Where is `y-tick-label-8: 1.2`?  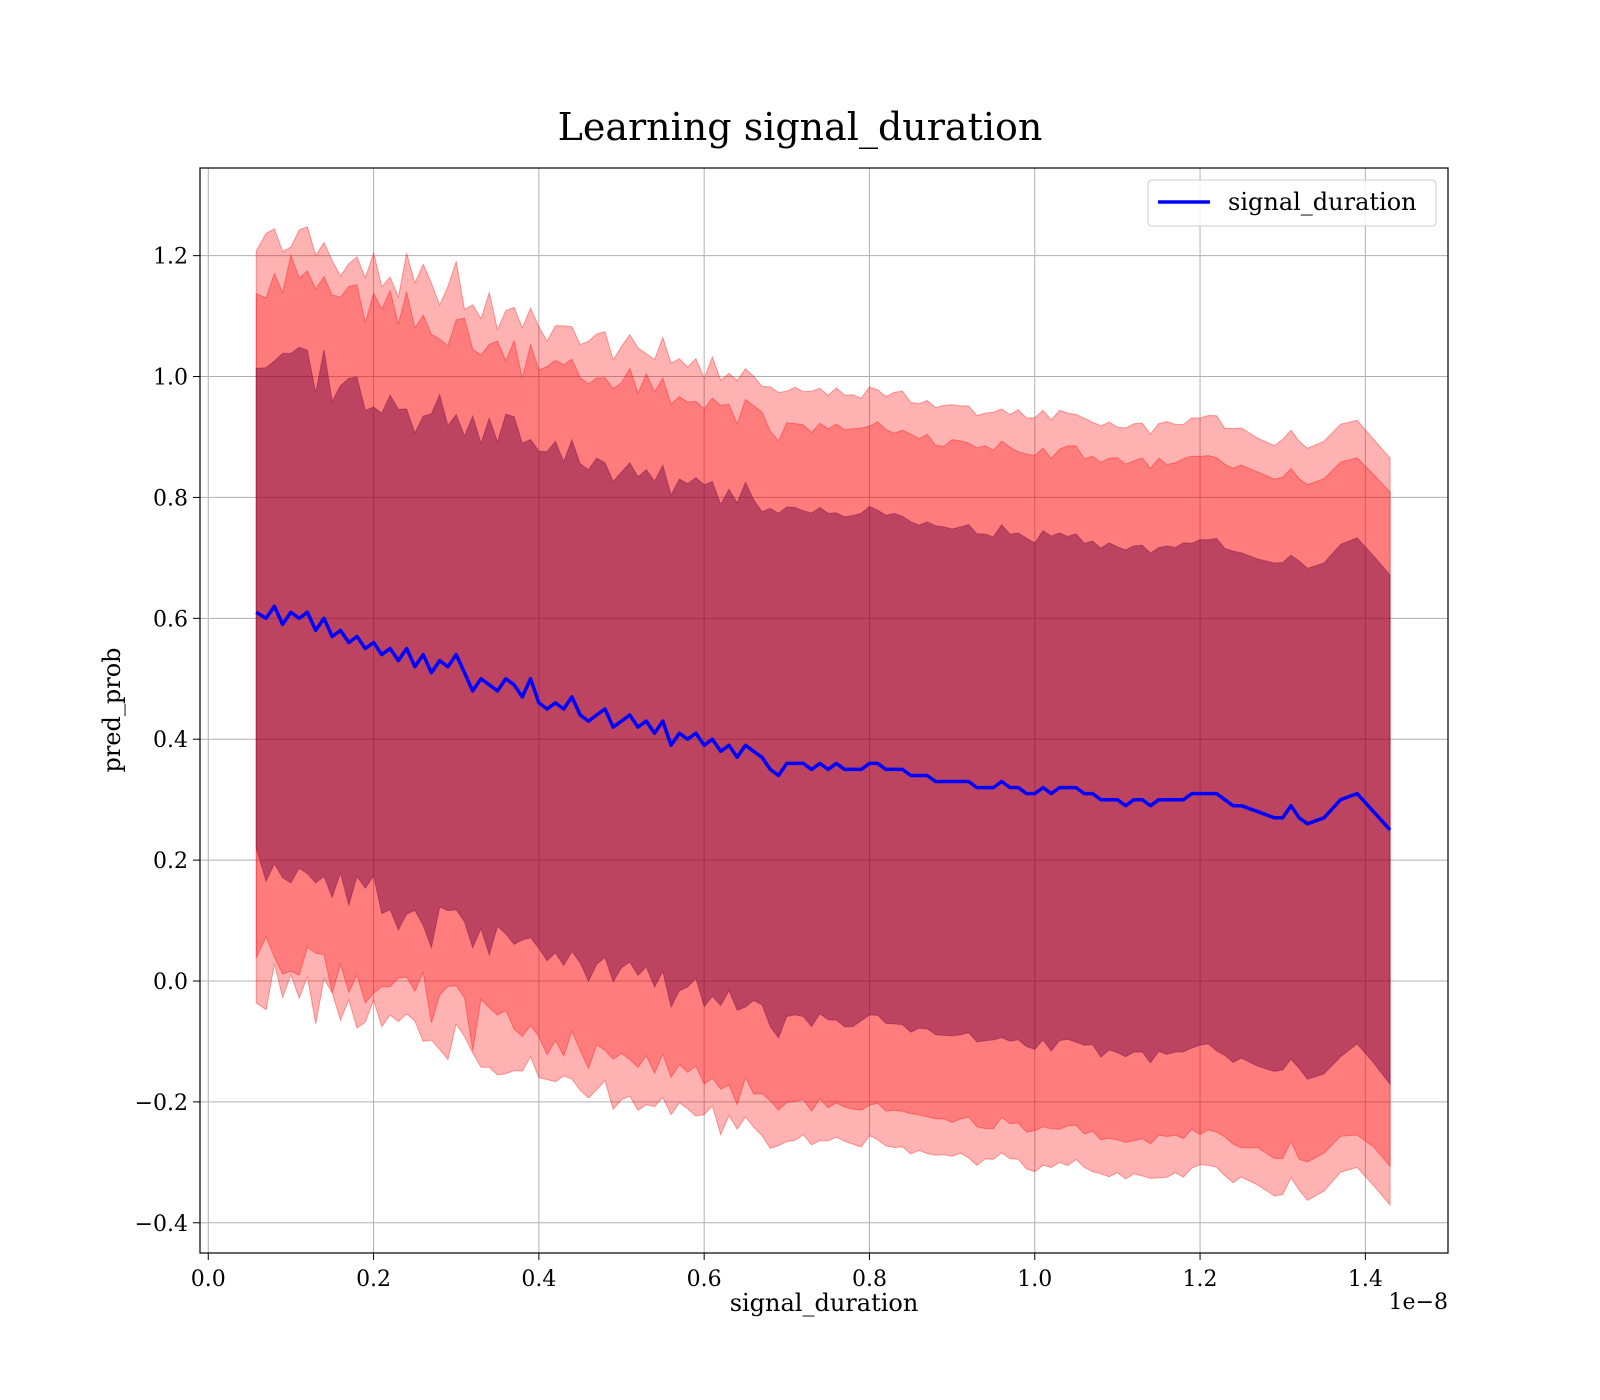
y-tick-label-8: 1.2 is located at coordinates (170, 257).